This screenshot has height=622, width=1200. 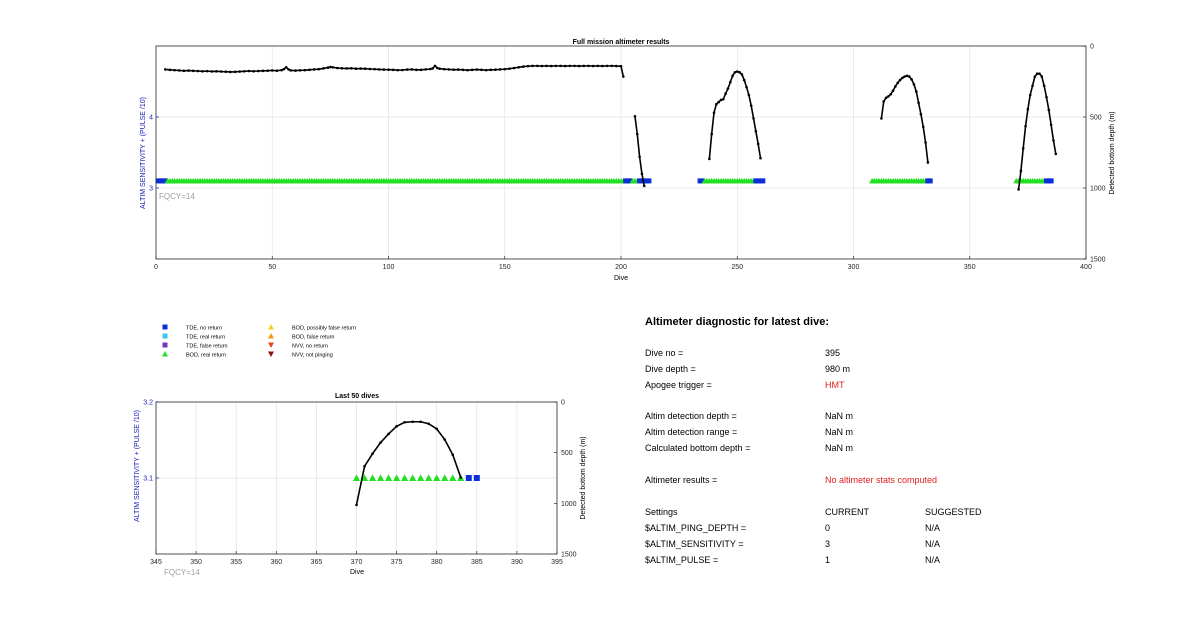 I want to click on diag-row-apogee-trigger: Apogee trigger = HMT, so click(x=905, y=387).